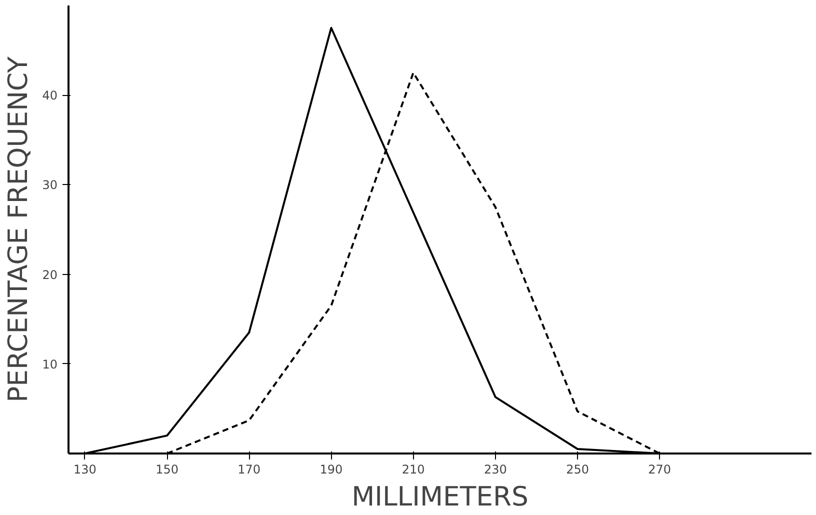 The width and height of the screenshot is (816, 515). Describe the element at coordinates (660, 469) in the screenshot. I see `x-tick-label: 270` at that location.